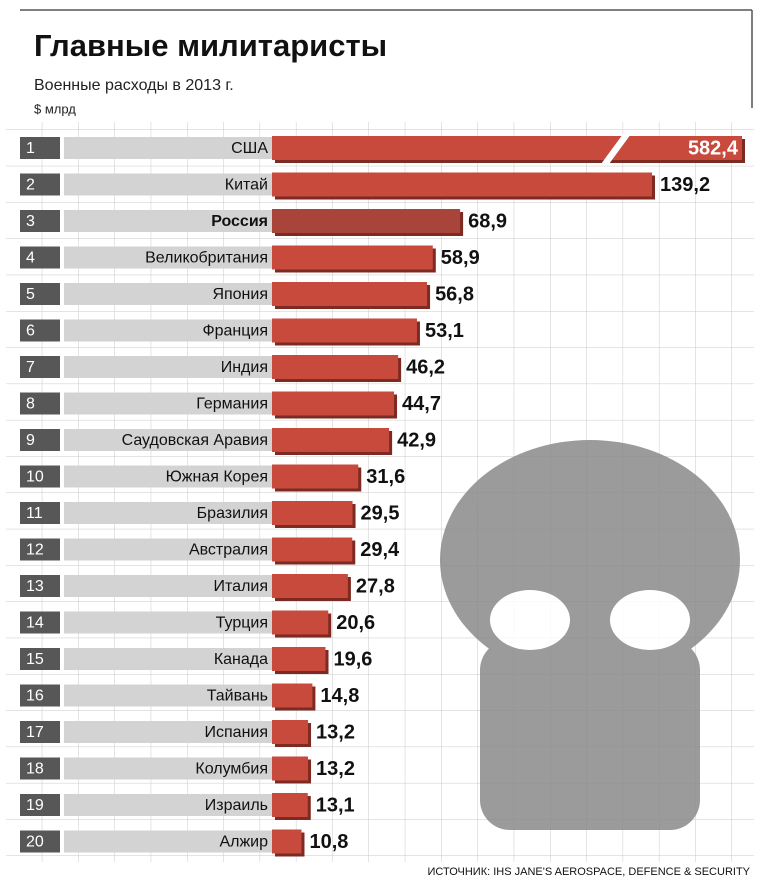  I want to click on frame, so click(386, 58).